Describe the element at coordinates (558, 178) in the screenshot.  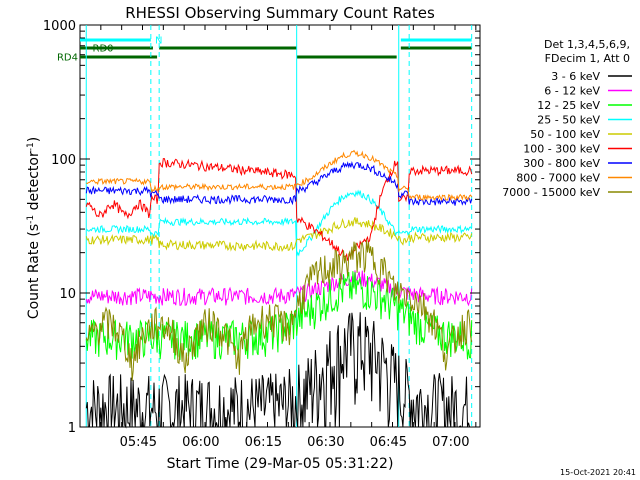
I see `legend-label: 800 - 7000 keV` at that location.